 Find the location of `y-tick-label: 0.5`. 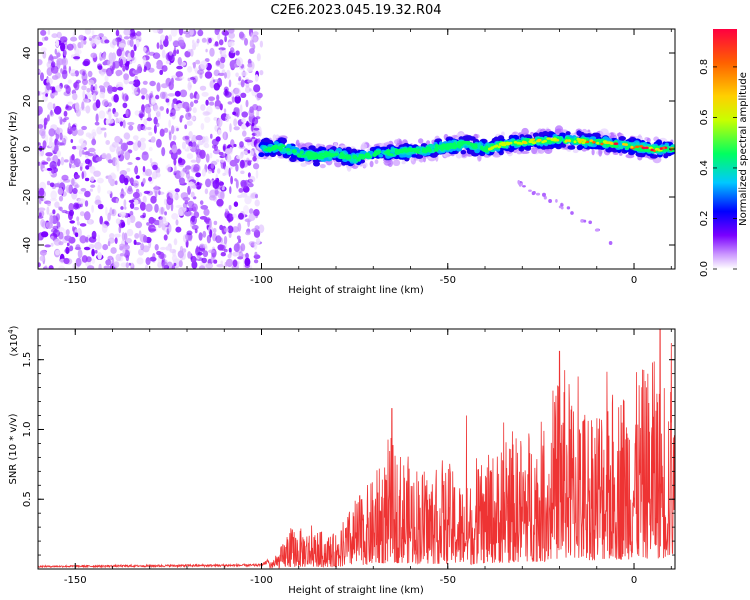

y-tick-label: 0.5 is located at coordinates (27, 499).